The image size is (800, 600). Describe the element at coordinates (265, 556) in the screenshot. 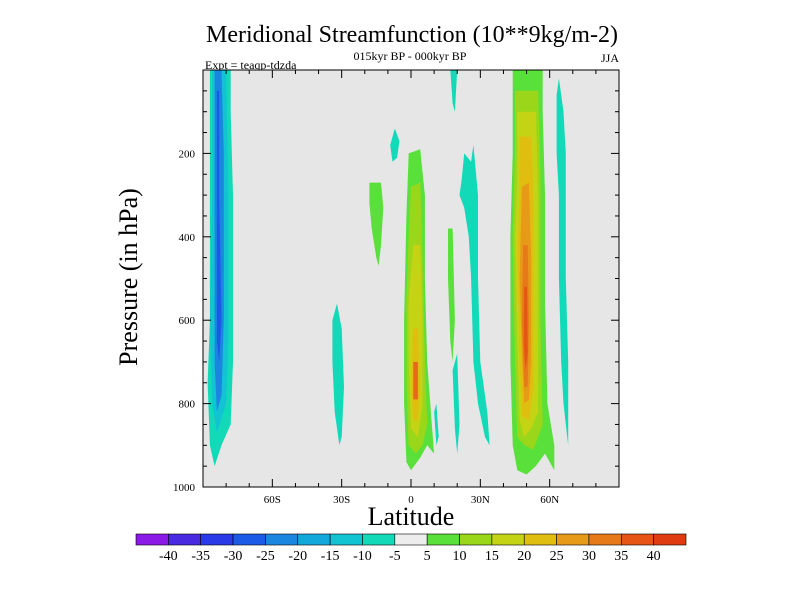

I see `colorbar-label: -25` at that location.